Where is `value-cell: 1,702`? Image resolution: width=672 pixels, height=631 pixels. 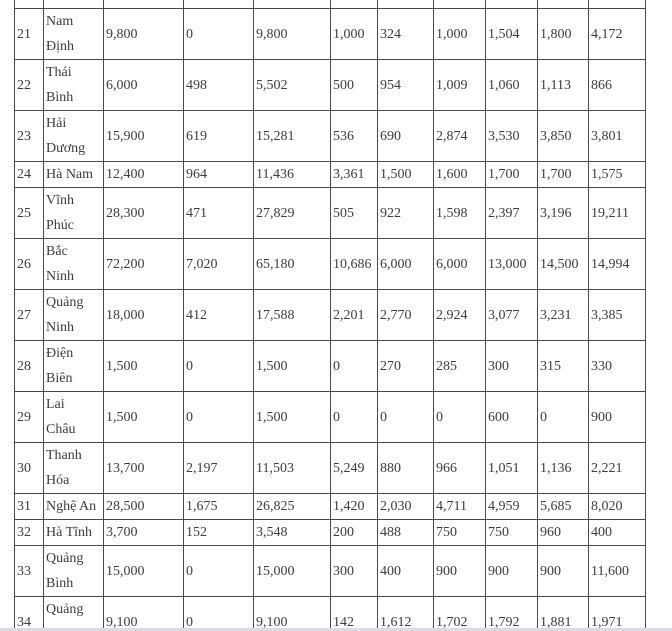
value-cell: 1,702 is located at coordinates (459, 613).